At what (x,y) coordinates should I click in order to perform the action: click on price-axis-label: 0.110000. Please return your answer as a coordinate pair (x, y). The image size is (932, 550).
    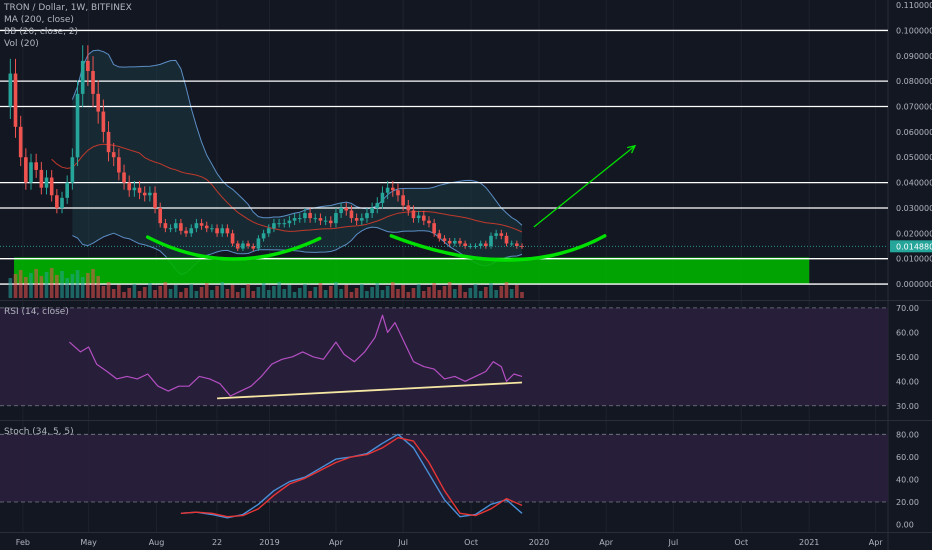
    Looking at the image, I should click on (914, 5).